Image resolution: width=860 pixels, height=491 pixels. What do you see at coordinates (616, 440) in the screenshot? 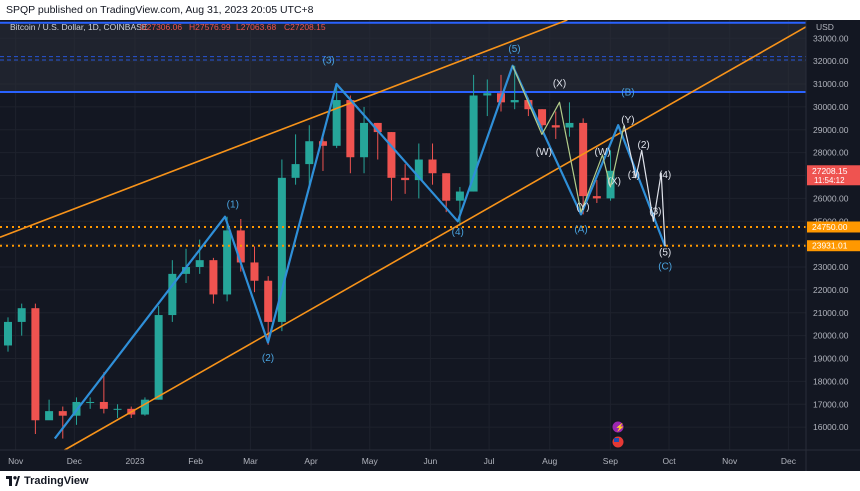
I see `us-flag-canton` at bounding box center [616, 440].